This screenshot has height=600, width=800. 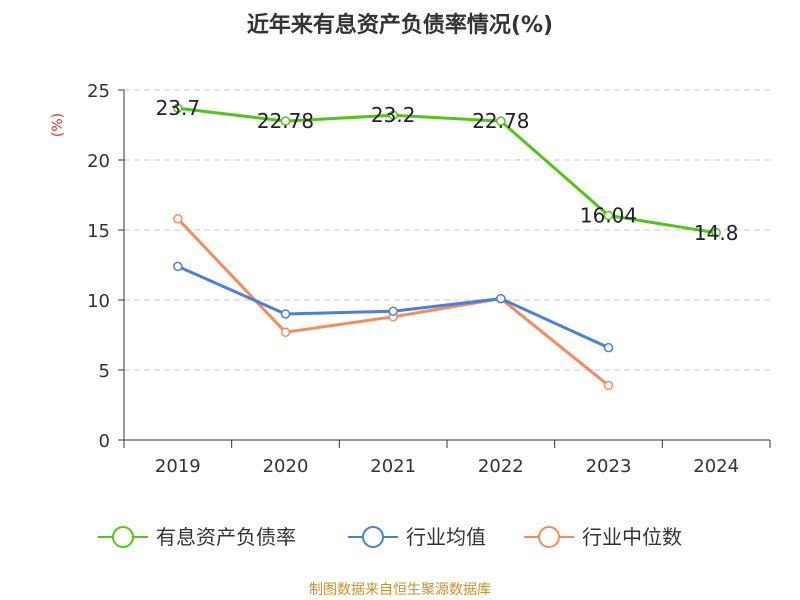 I want to click on legend-label-1: 行业均值, so click(x=446, y=537).